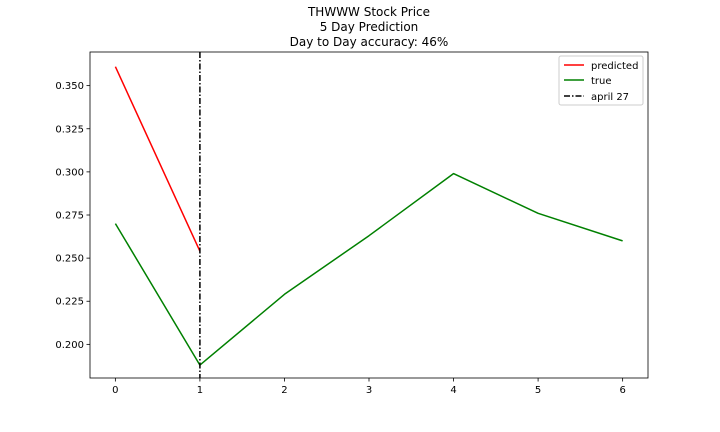  I want to click on legend-box, so click(601, 80).